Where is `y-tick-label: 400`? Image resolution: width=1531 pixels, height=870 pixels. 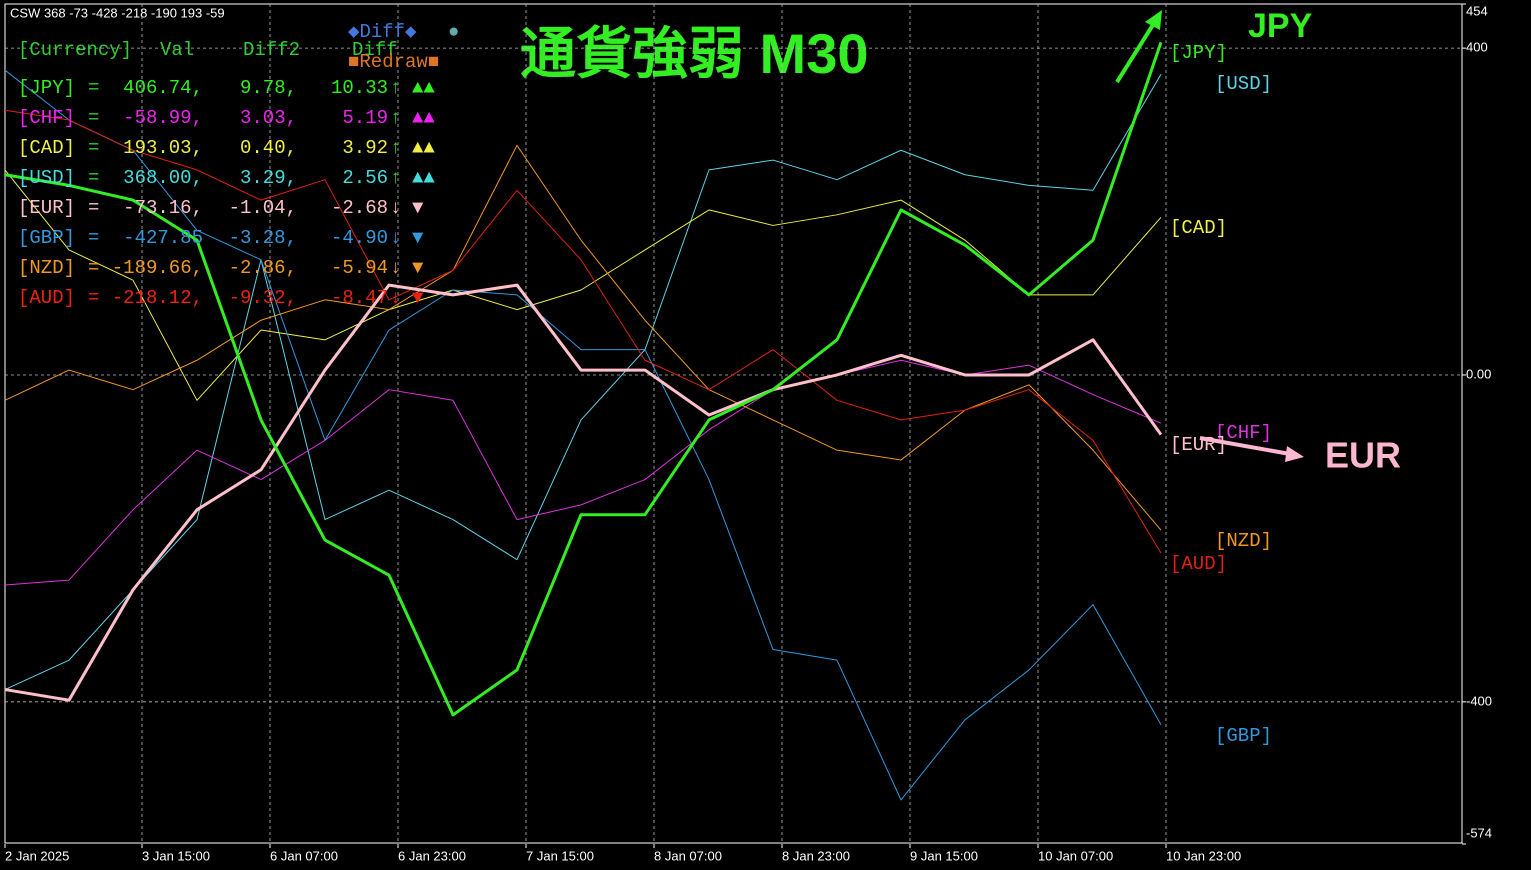
y-tick-label: 400 is located at coordinates (1477, 47).